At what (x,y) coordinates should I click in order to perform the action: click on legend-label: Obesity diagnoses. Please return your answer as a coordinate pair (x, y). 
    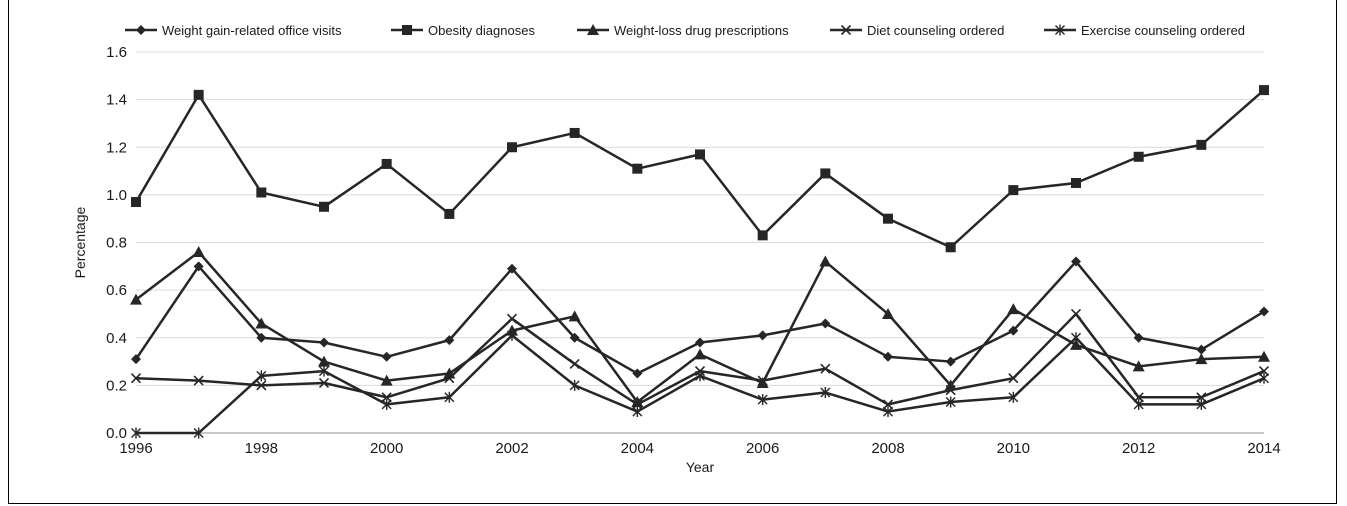
    Looking at the image, I should click on (481, 30).